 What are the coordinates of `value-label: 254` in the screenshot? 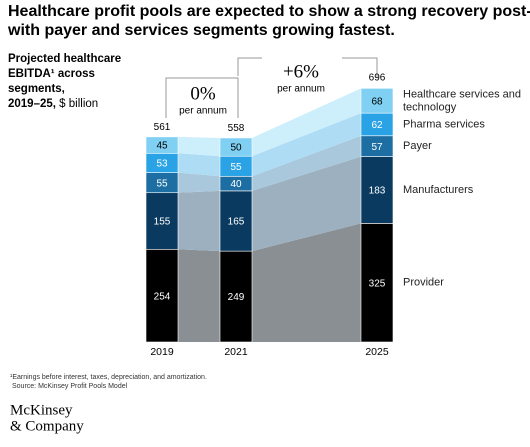 It's located at (162, 296).